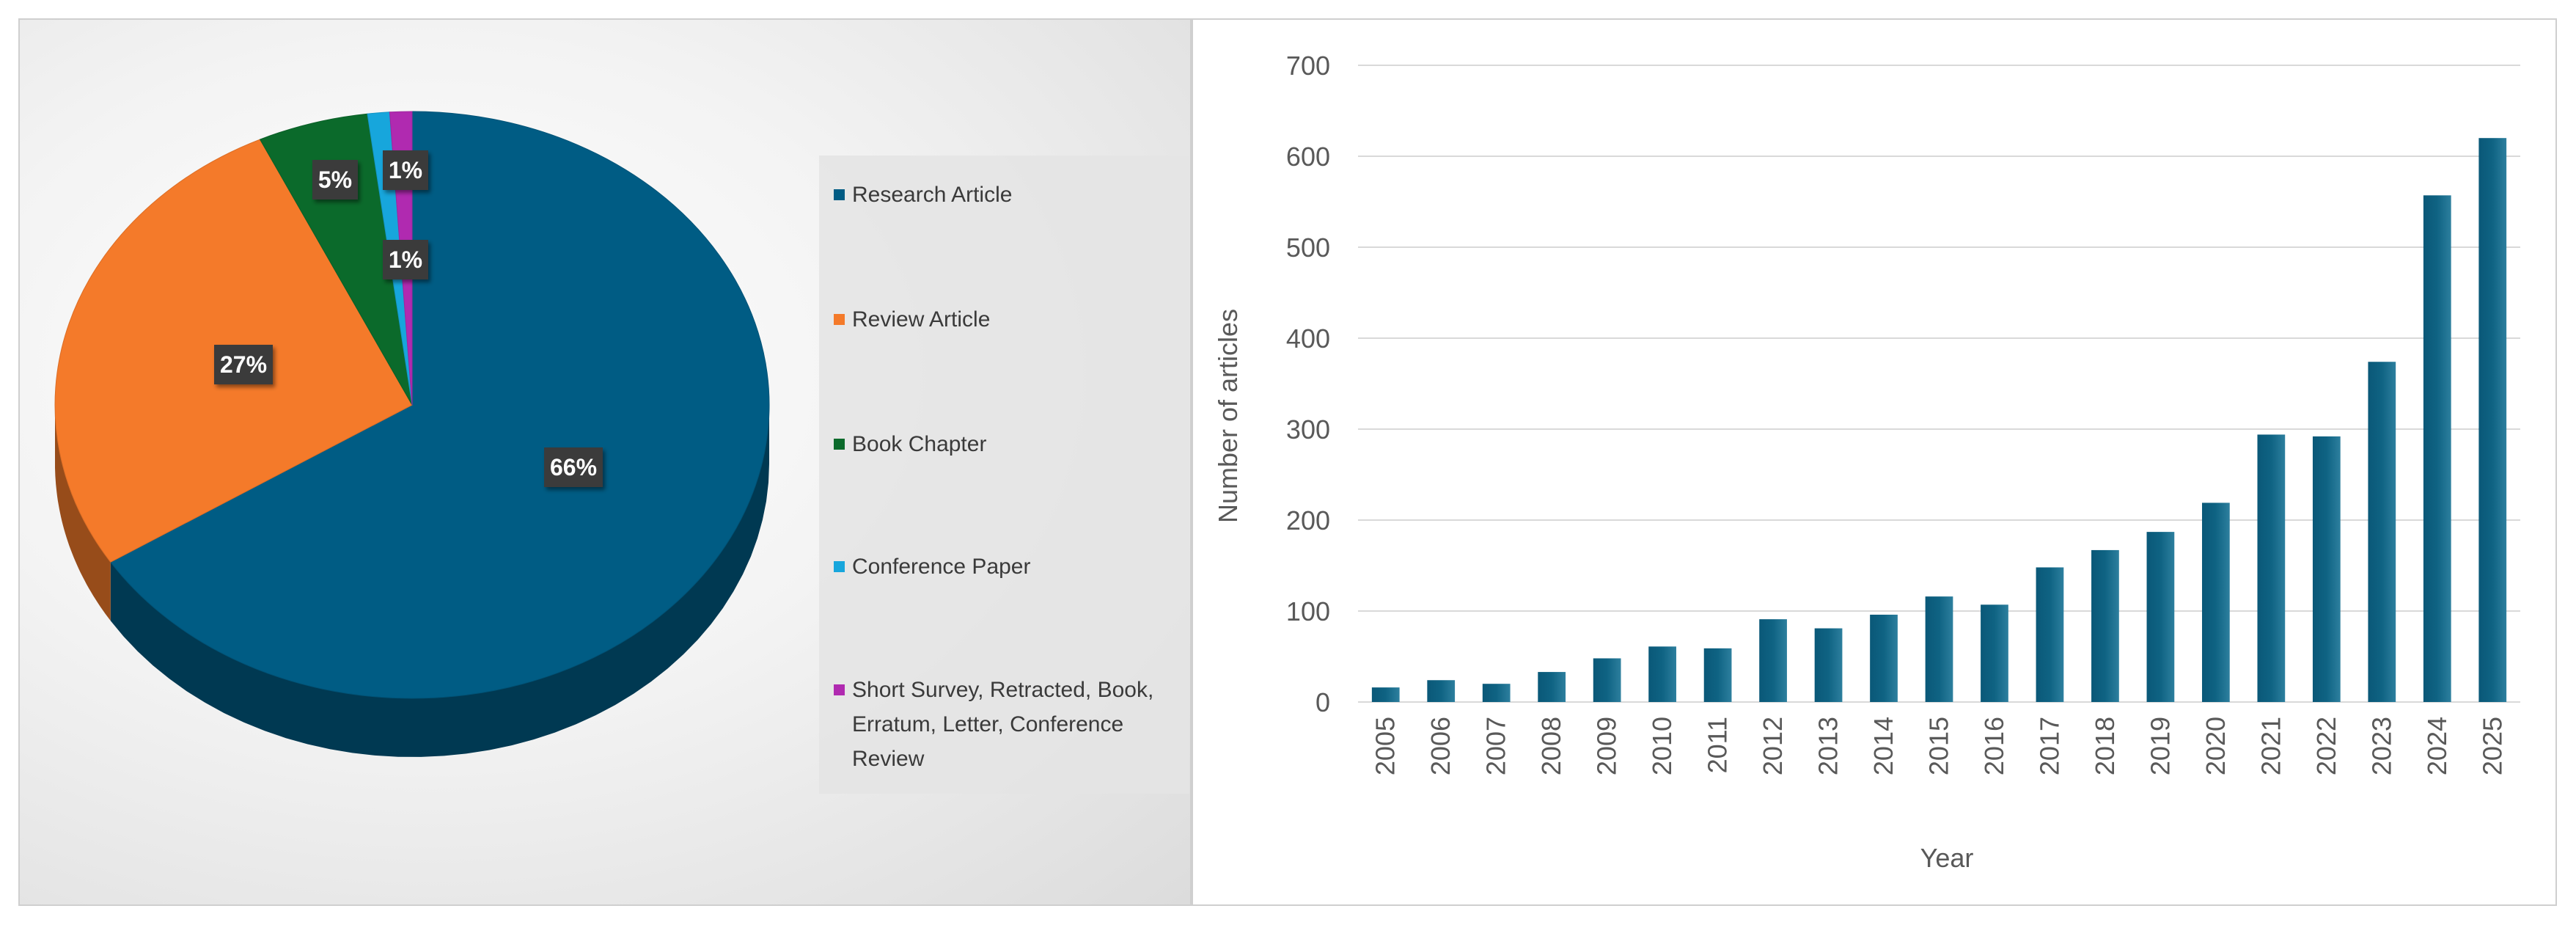 This screenshot has width=2576, height=925. What do you see at coordinates (1828, 746) in the screenshot?
I see `x-tick-label: 2013` at bounding box center [1828, 746].